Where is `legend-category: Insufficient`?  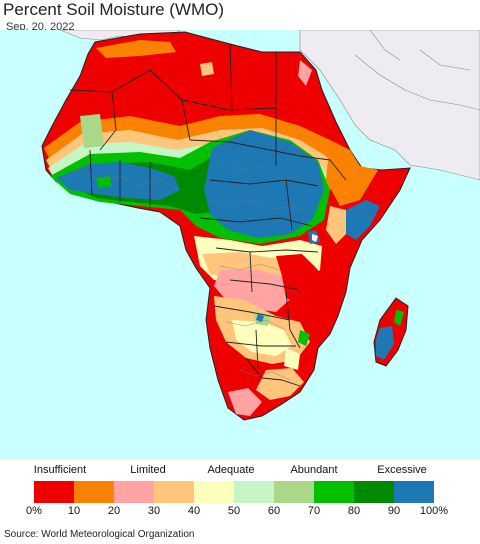 legend-category: Insufficient is located at coordinates (60, 470).